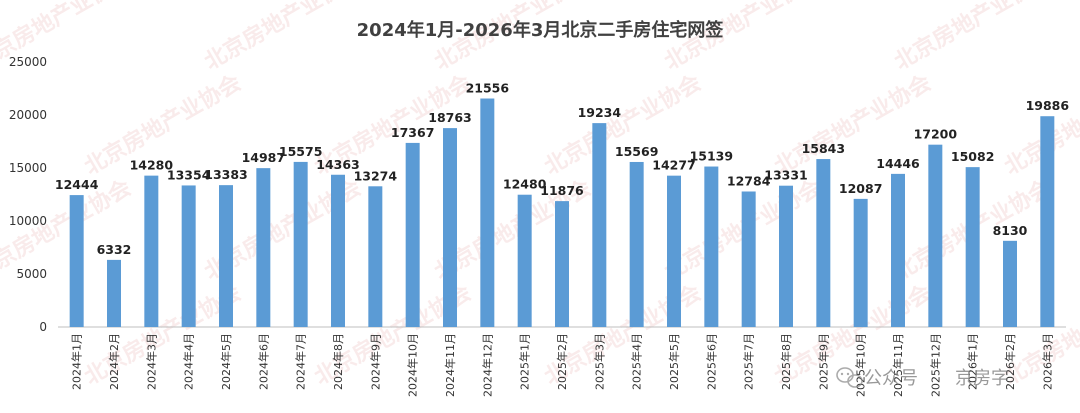 The width and height of the screenshot is (1080, 413). Describe the element at coordinates (525, 361) in the screenshot. I see `x-tick-label: 2025年1月` at that location.